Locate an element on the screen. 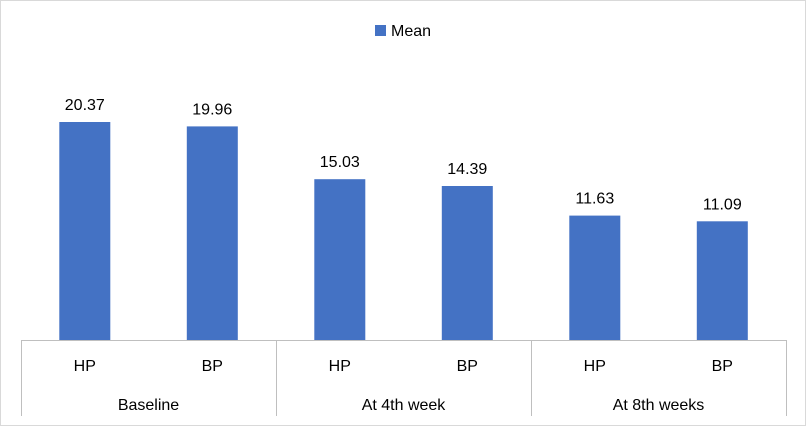 This screenshot has height=427, width=806. data-label: 19.96 is located at coordinates (212, 109).